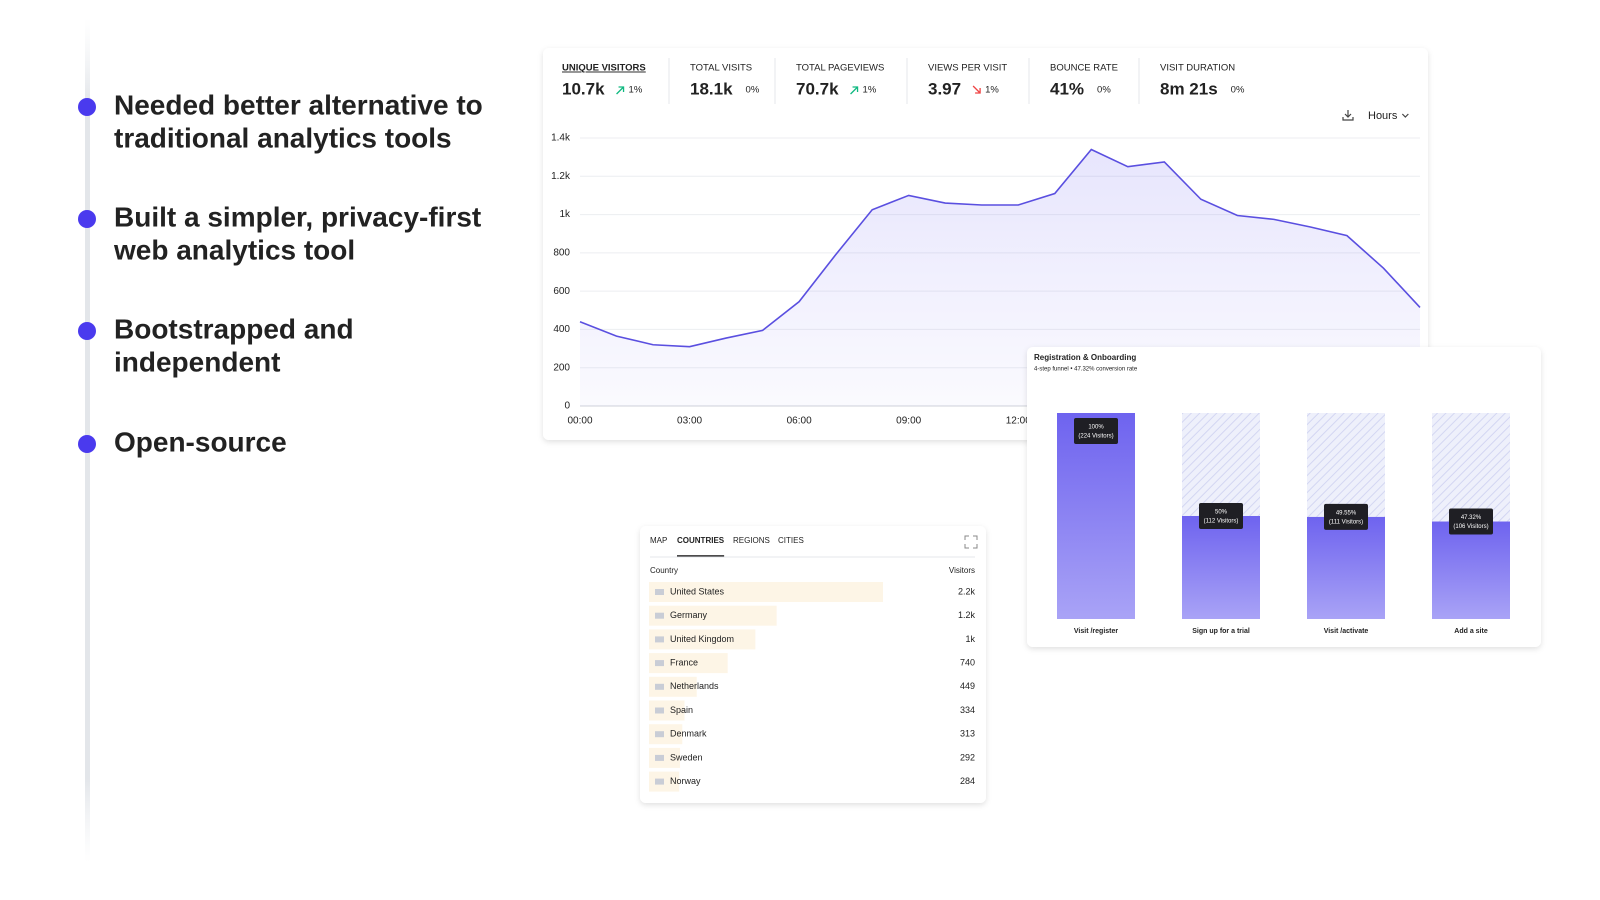  I want to click on stat-label: BOUNCE RATE, so click(1084, 68).